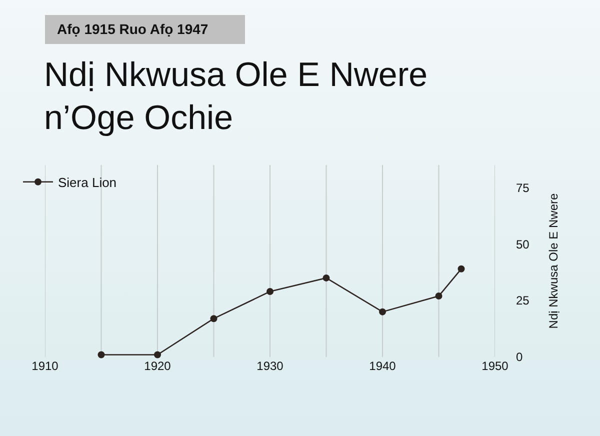 Image resolution: width=600 pixels, height=436 pixels. What do you see at coordinates (236, 97) in the screenshot?
I see `chart-title: Ndị Nkwusa Ole E Nwere n’Oge Ochie` at bounding box center [236, 97].